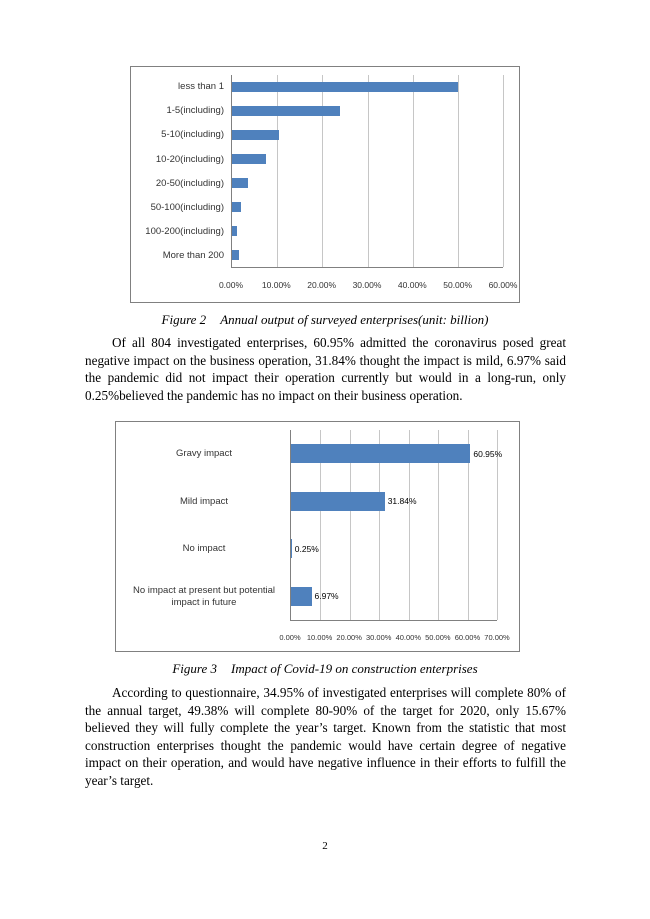  What do you see at coordinates (204, 501) in the screenshot?
I see `category-label: Mild impact` at bounding box center [204, 501].